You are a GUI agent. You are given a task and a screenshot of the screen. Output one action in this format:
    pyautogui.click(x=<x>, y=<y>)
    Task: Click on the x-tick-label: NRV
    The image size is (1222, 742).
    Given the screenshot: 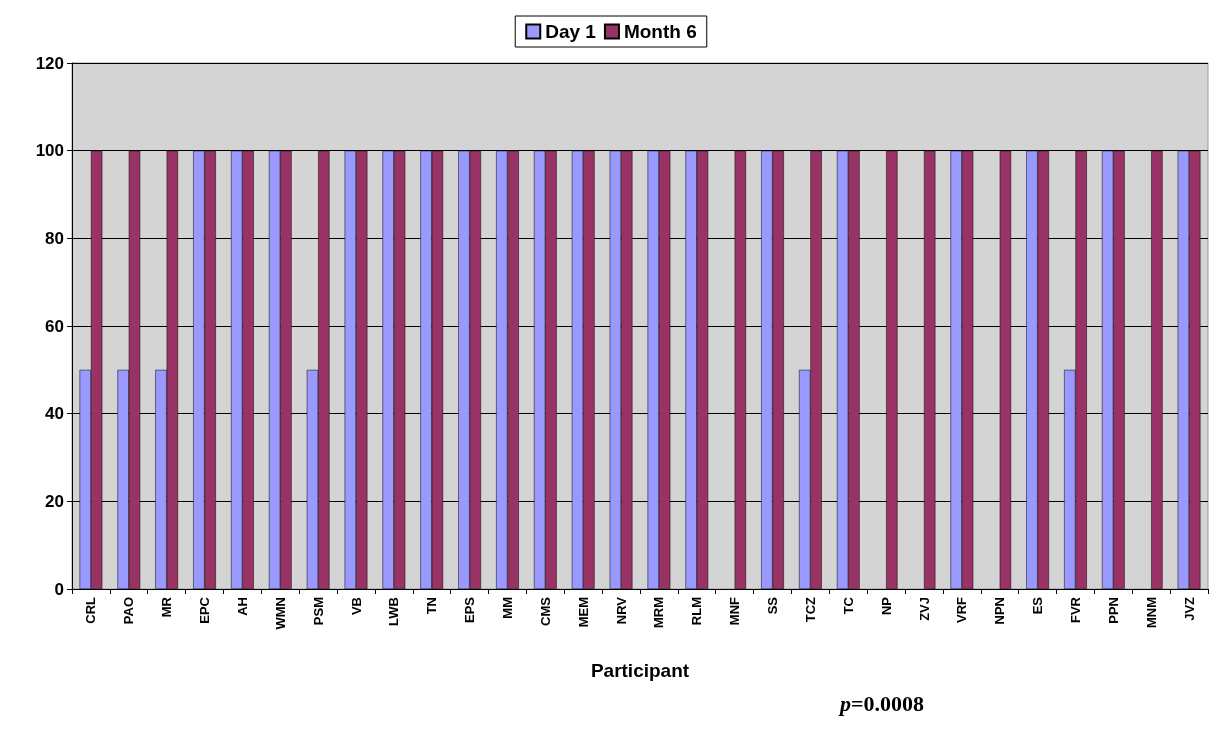 What is the action you would take?
    pyautogui.click(x=621, y=610)
    